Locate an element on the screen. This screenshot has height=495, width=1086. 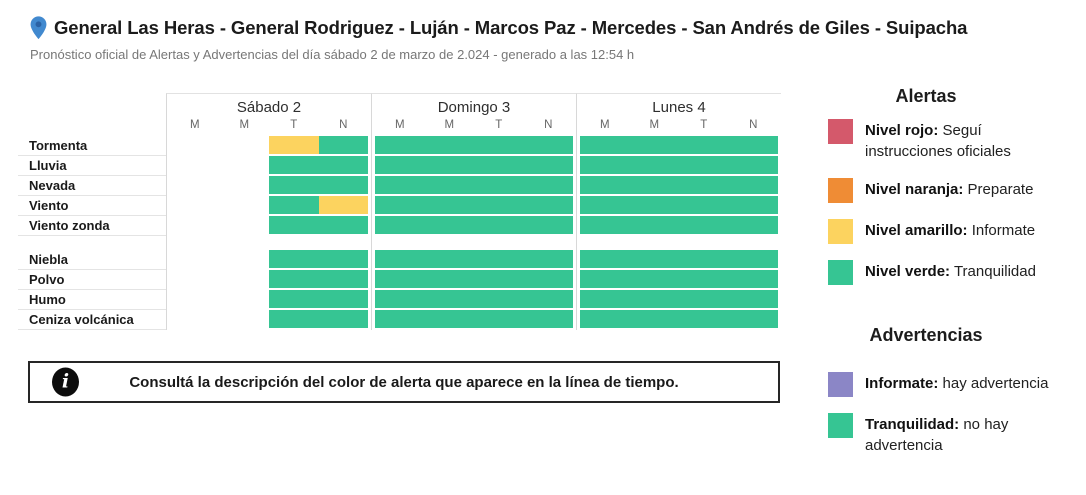
timeline-row: Polvo is located at coordinates (390, 280).